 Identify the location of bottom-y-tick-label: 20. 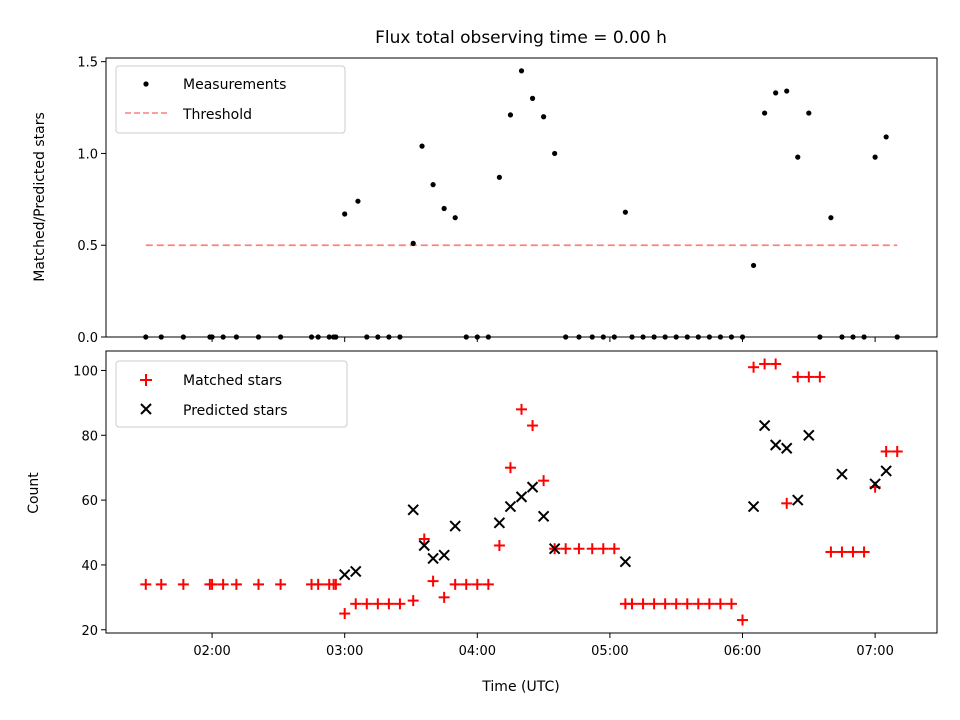
(89, 631).